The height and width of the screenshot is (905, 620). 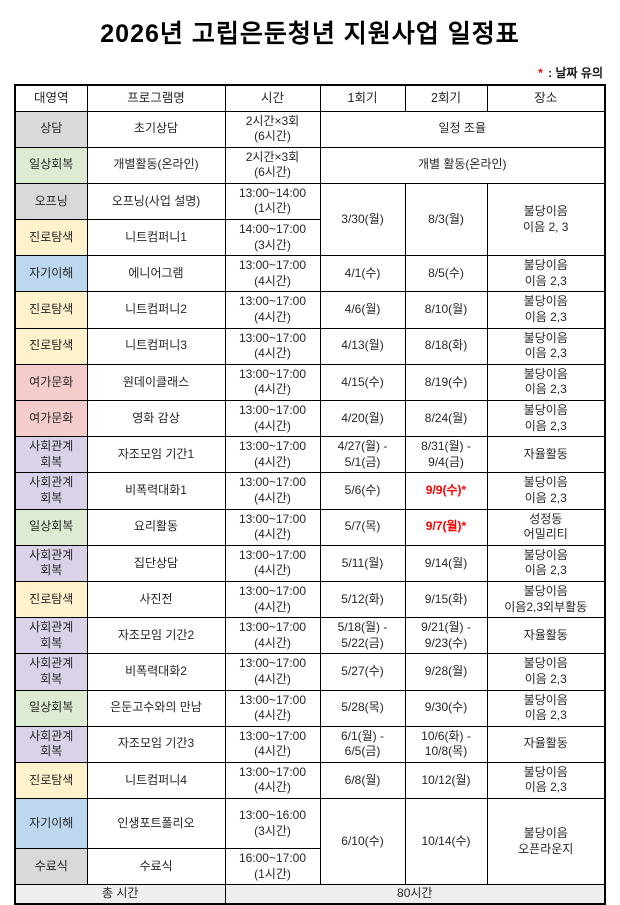 What do you see at coordinates (446, 274) in the screenshot?
I see `session2-cell: 8/5(수)` at bounding box center [446, 274].